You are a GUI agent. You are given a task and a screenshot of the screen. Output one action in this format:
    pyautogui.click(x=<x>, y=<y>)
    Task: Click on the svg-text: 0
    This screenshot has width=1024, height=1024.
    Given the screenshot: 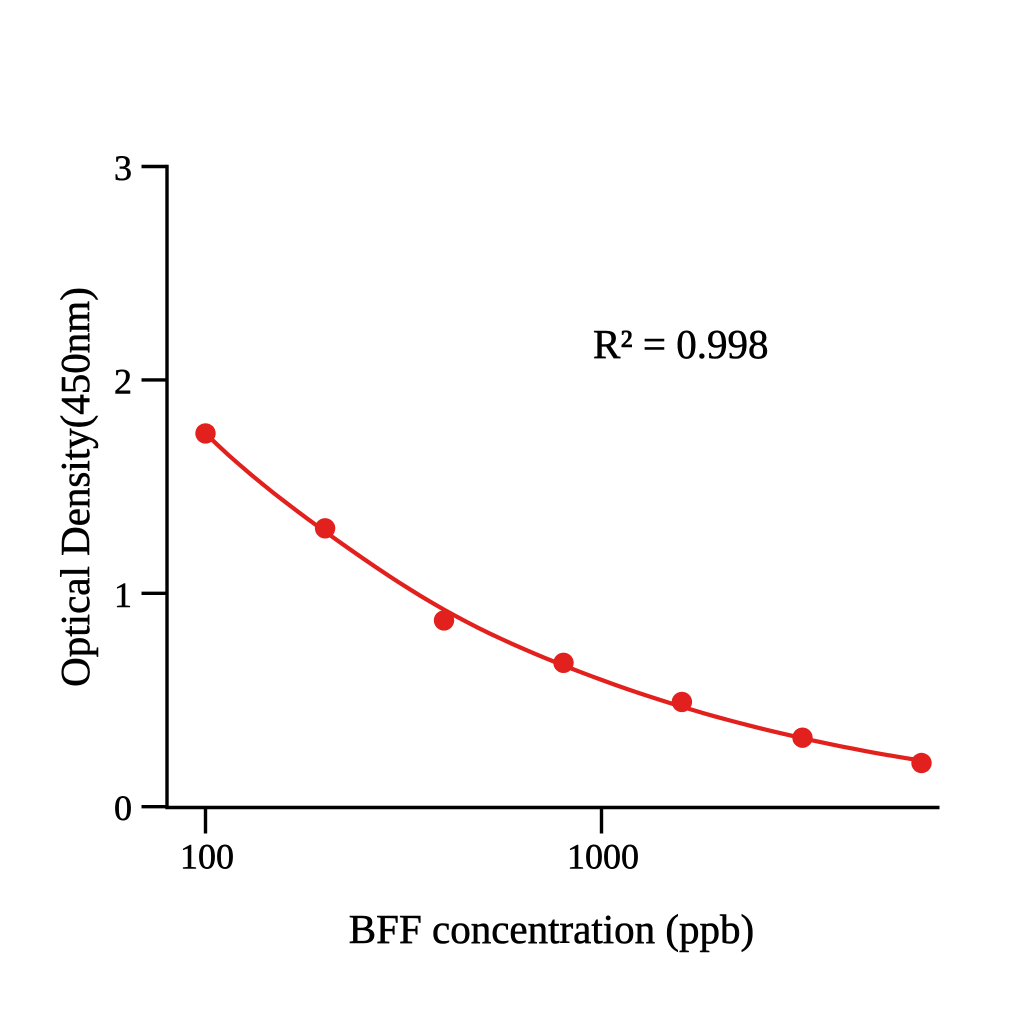 What is the action you would take?
    pyautogui.click(x=123, y=808)
    